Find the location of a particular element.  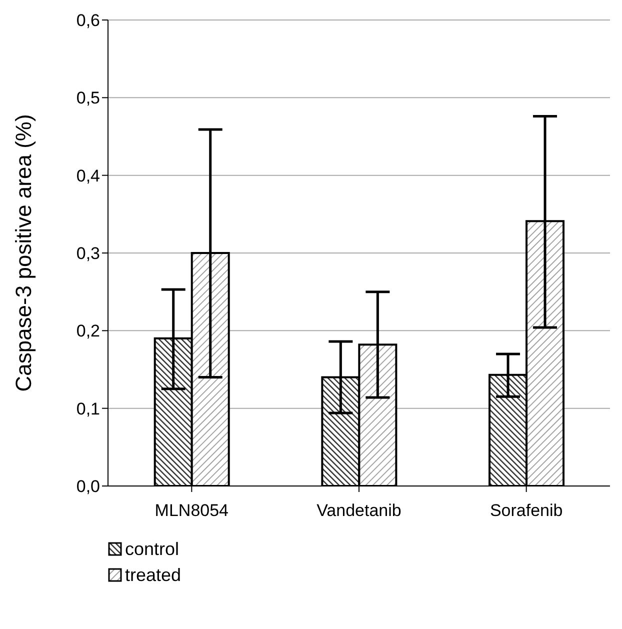

legend-label: control is located at coordinates (152, 549).